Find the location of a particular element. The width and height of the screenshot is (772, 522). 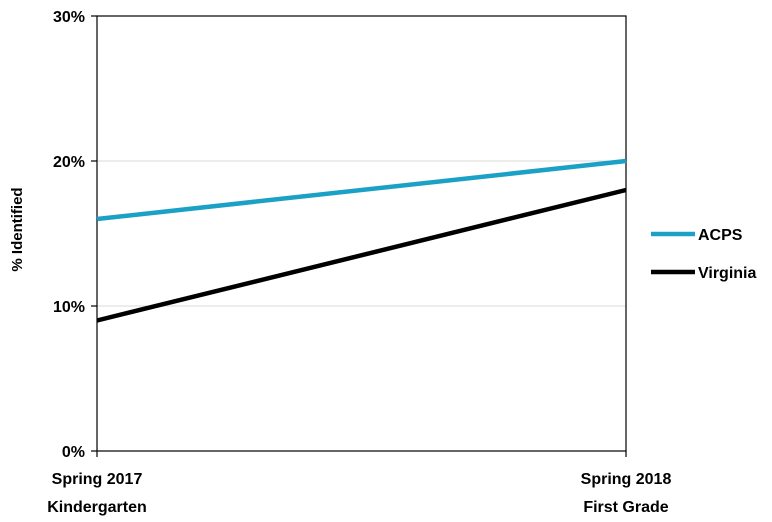

y-tick-label: 20% is located at coordinates (69, 162).